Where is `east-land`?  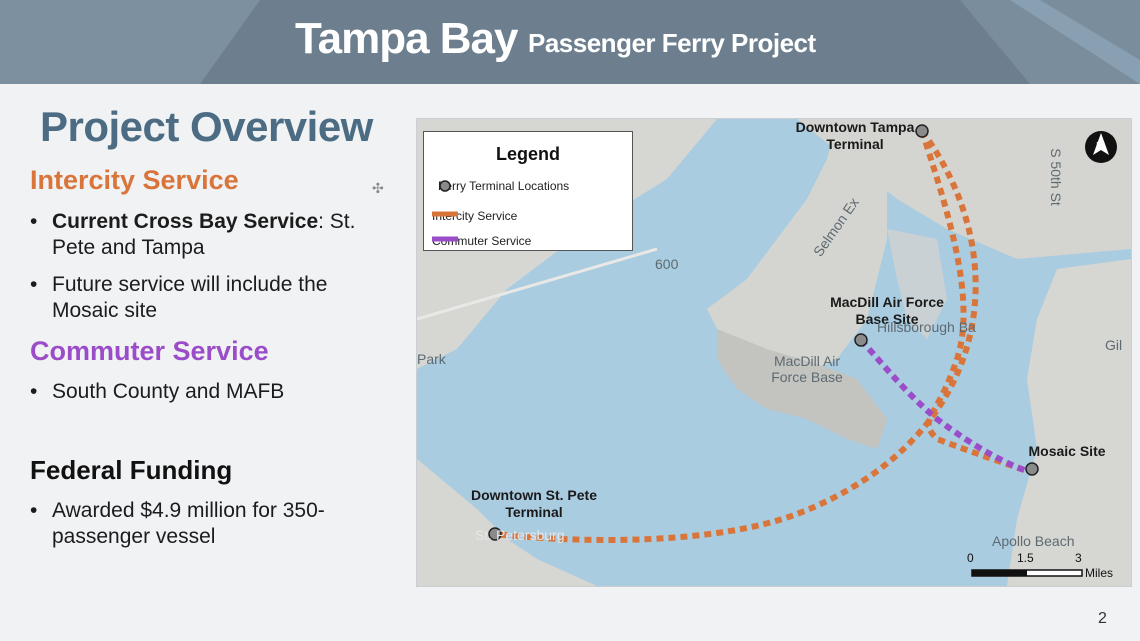
east-land is located at coordinates (1069, 422).